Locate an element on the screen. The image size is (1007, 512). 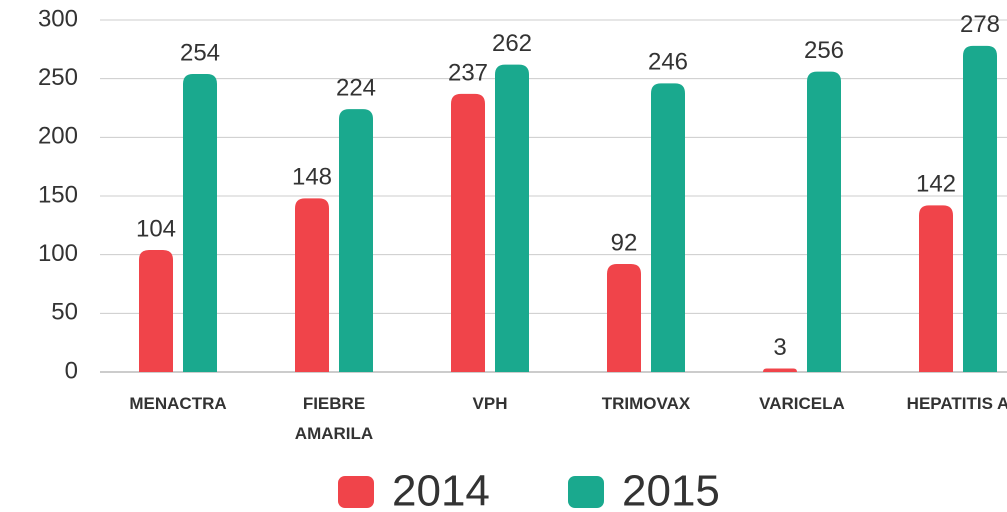
data-label: 246 is located at coordinates (668, 62).